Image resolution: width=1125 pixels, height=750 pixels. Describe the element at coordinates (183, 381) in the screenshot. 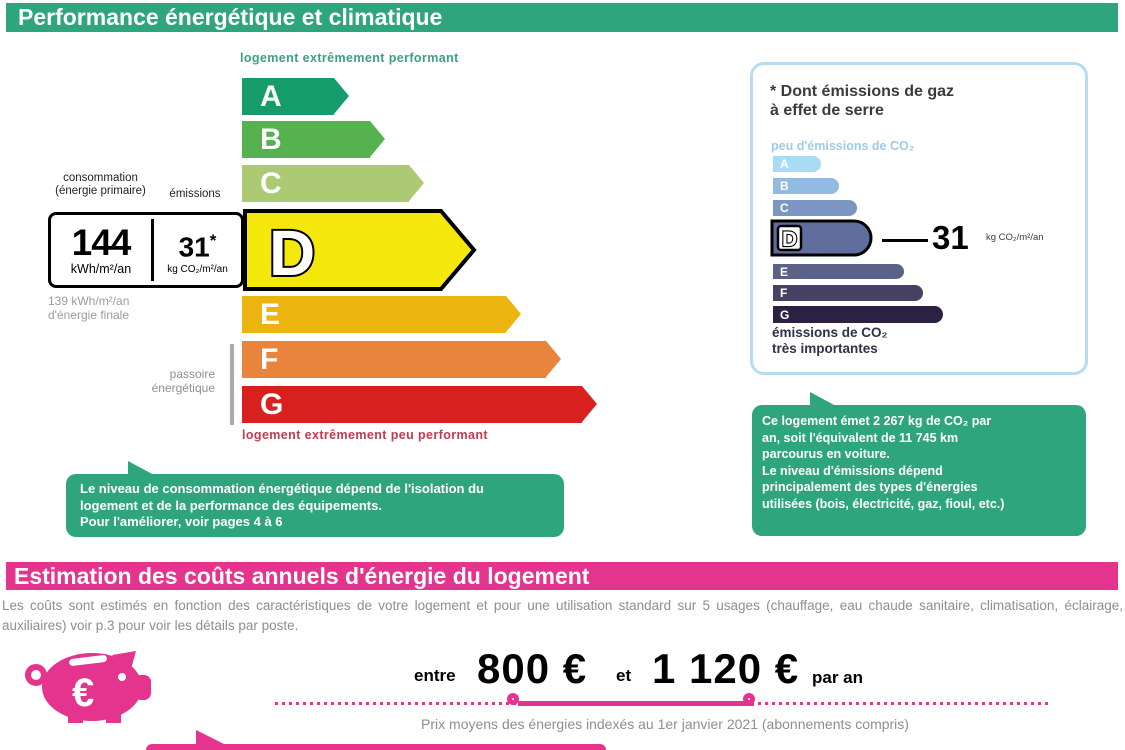

I see `passoire-label: passoire énergétique` at that location.